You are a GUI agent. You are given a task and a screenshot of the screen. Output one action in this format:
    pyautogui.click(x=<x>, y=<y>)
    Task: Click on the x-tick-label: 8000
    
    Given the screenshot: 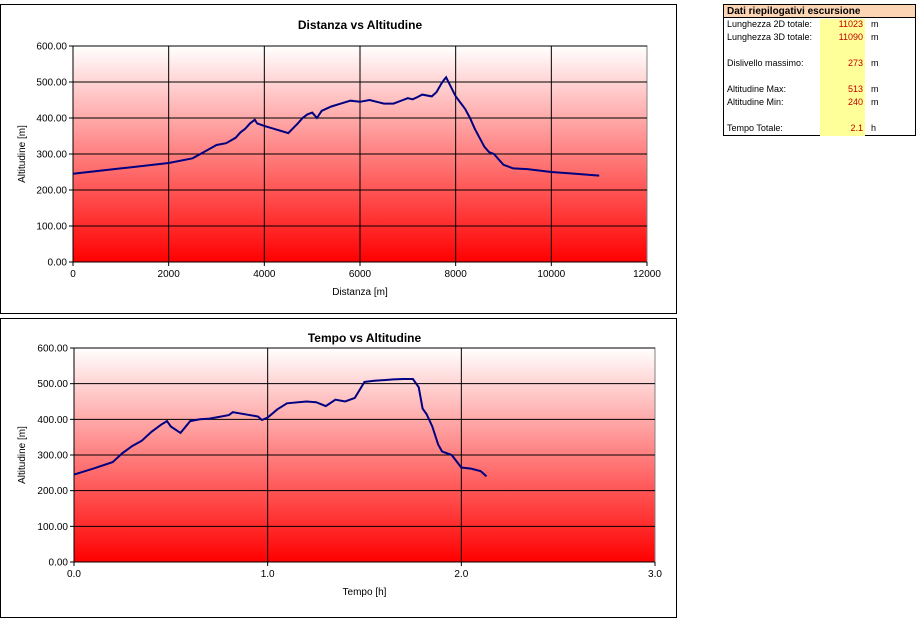 What is the action you would take?
    pyautogui.click(x=456, y=274)
    